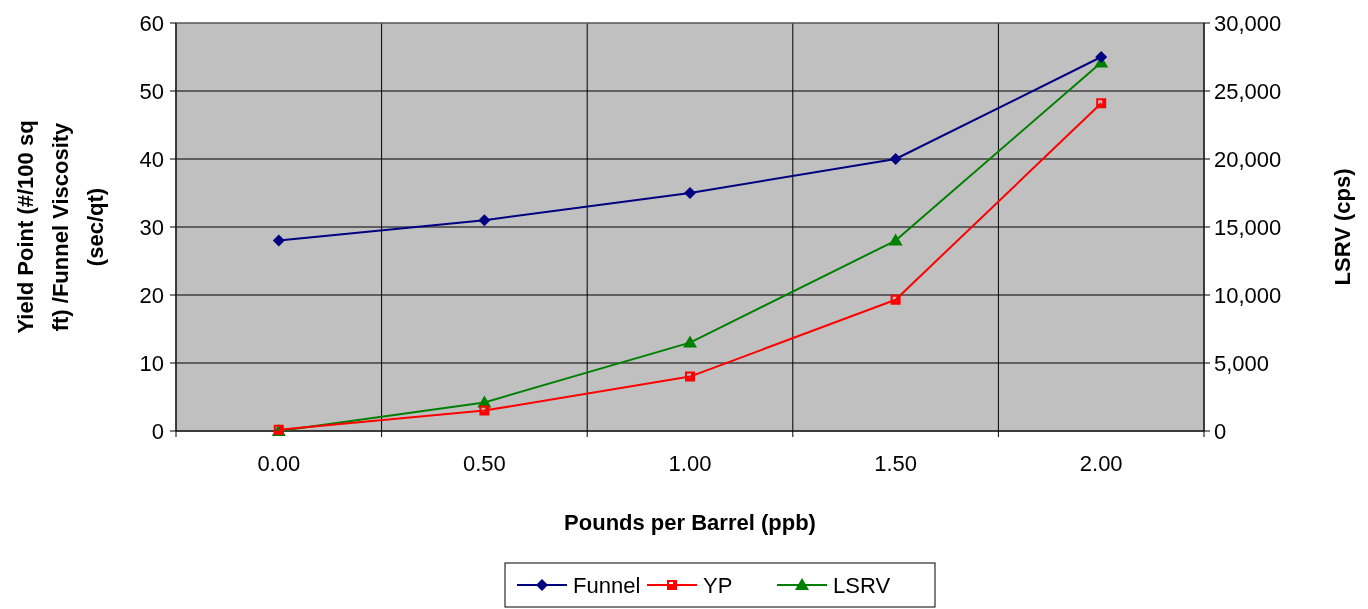  Describe the element at coordinates (690, 463) in the screenshot. I see `x-tick-label: 1.00` at that location.